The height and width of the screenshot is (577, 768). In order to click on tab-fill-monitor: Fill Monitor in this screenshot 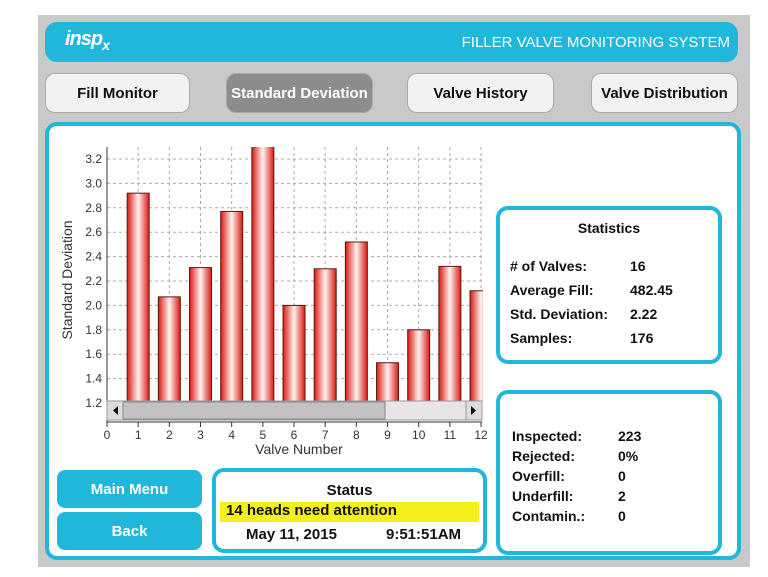, I will do `click(117, 93)`.